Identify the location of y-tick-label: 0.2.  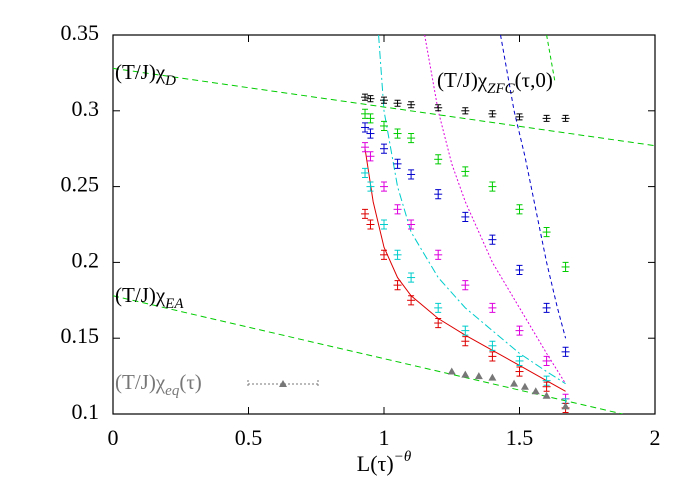
(86, 259).